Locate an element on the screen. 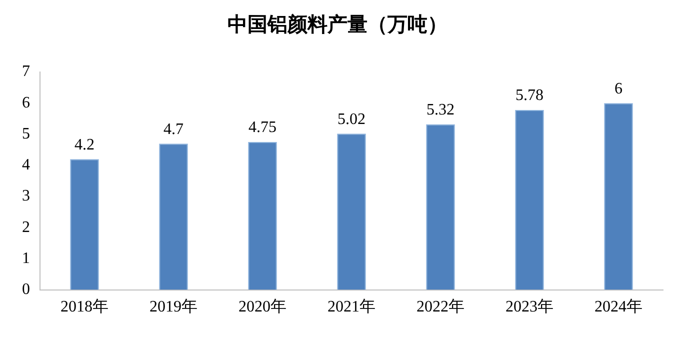 Image resolution: width=685 pixels, height=337 pixels. y-tick-label: 2 is located at coordinates (26, 227).